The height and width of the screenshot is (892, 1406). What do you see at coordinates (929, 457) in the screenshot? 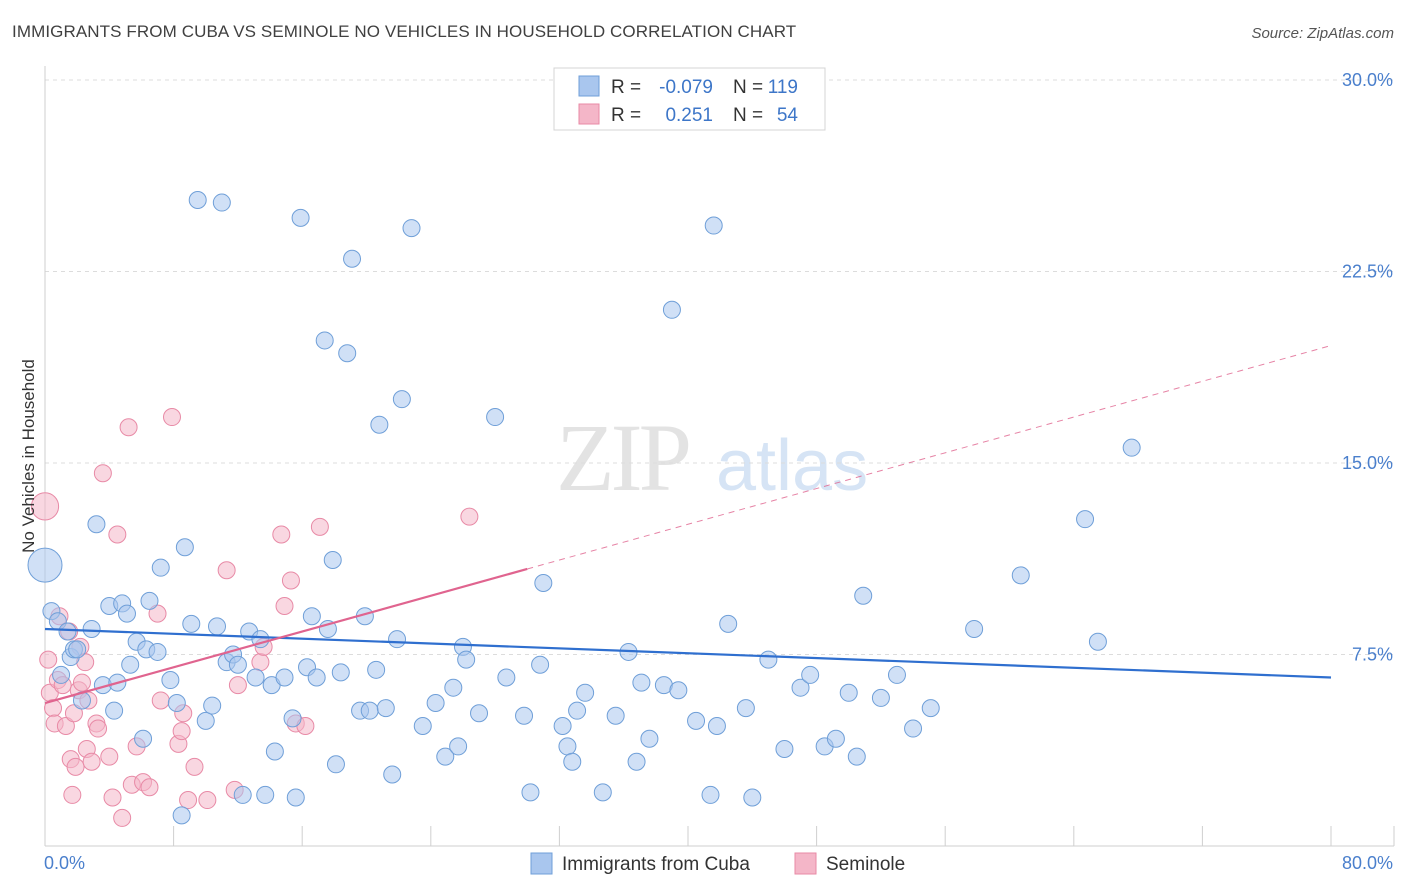
I see `seminole-trend-extension` at bounding box center [929, 457].